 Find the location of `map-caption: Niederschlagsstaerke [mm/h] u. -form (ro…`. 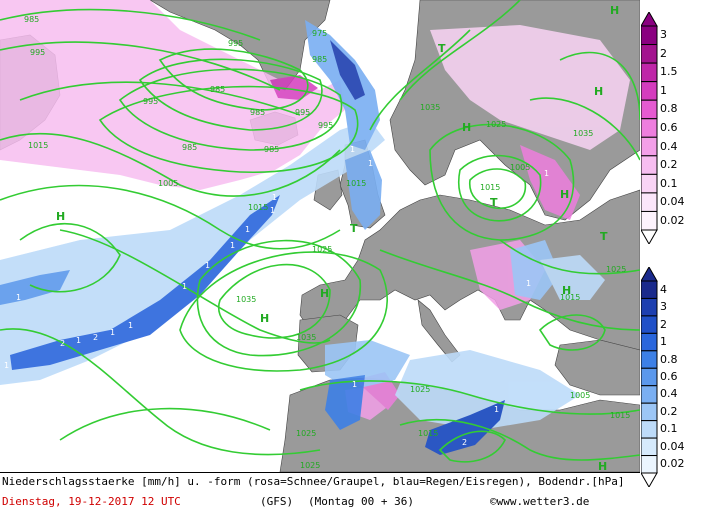

map-caption: Niederschlagsstaerke [mm/h] u. -form (ro… is located at coordinates (320, 492).